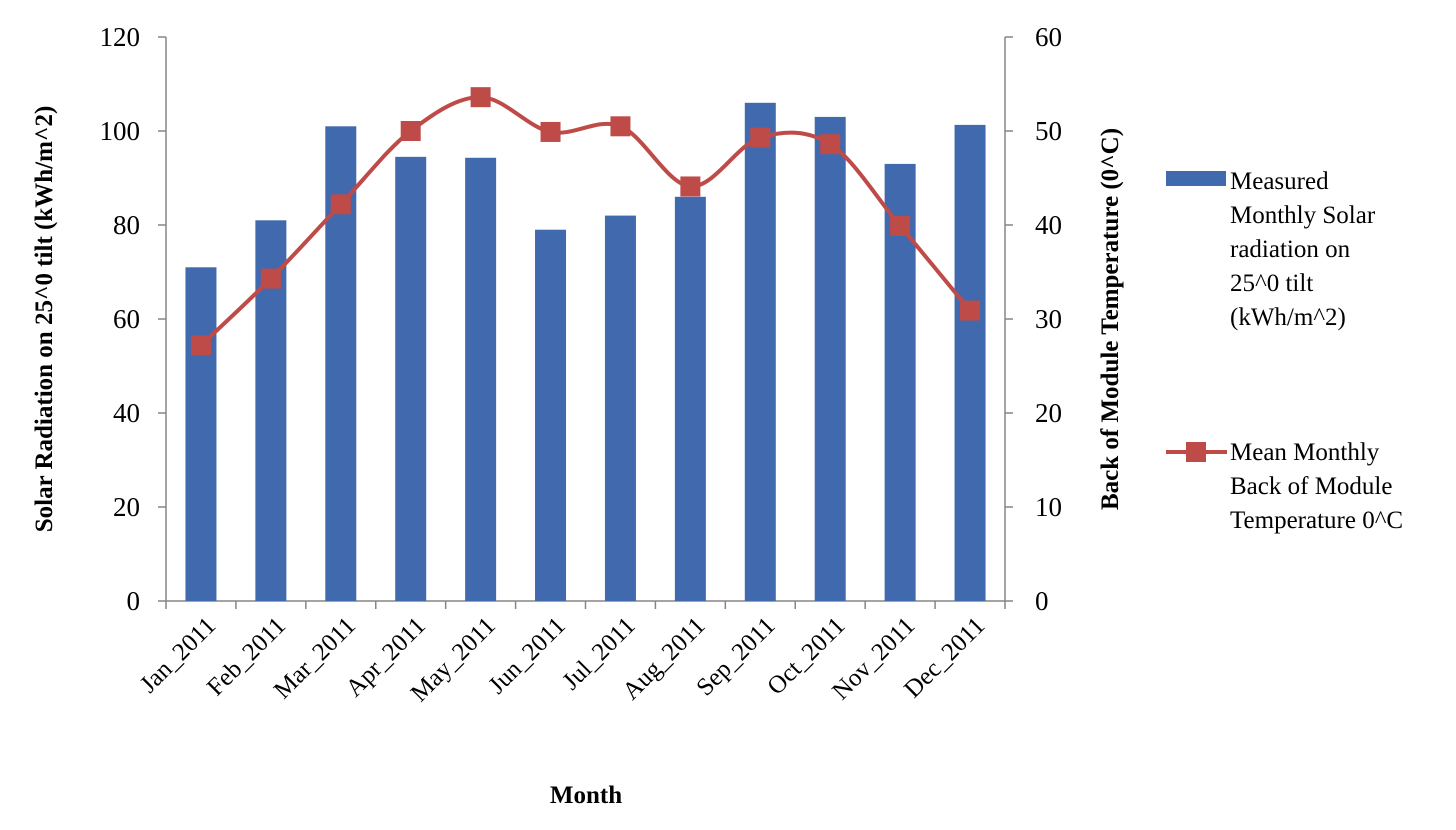  Describe the element at coordinates (1305, 452) in the screenshot. I see `legend-label-line: Mean Monthly` at that location.